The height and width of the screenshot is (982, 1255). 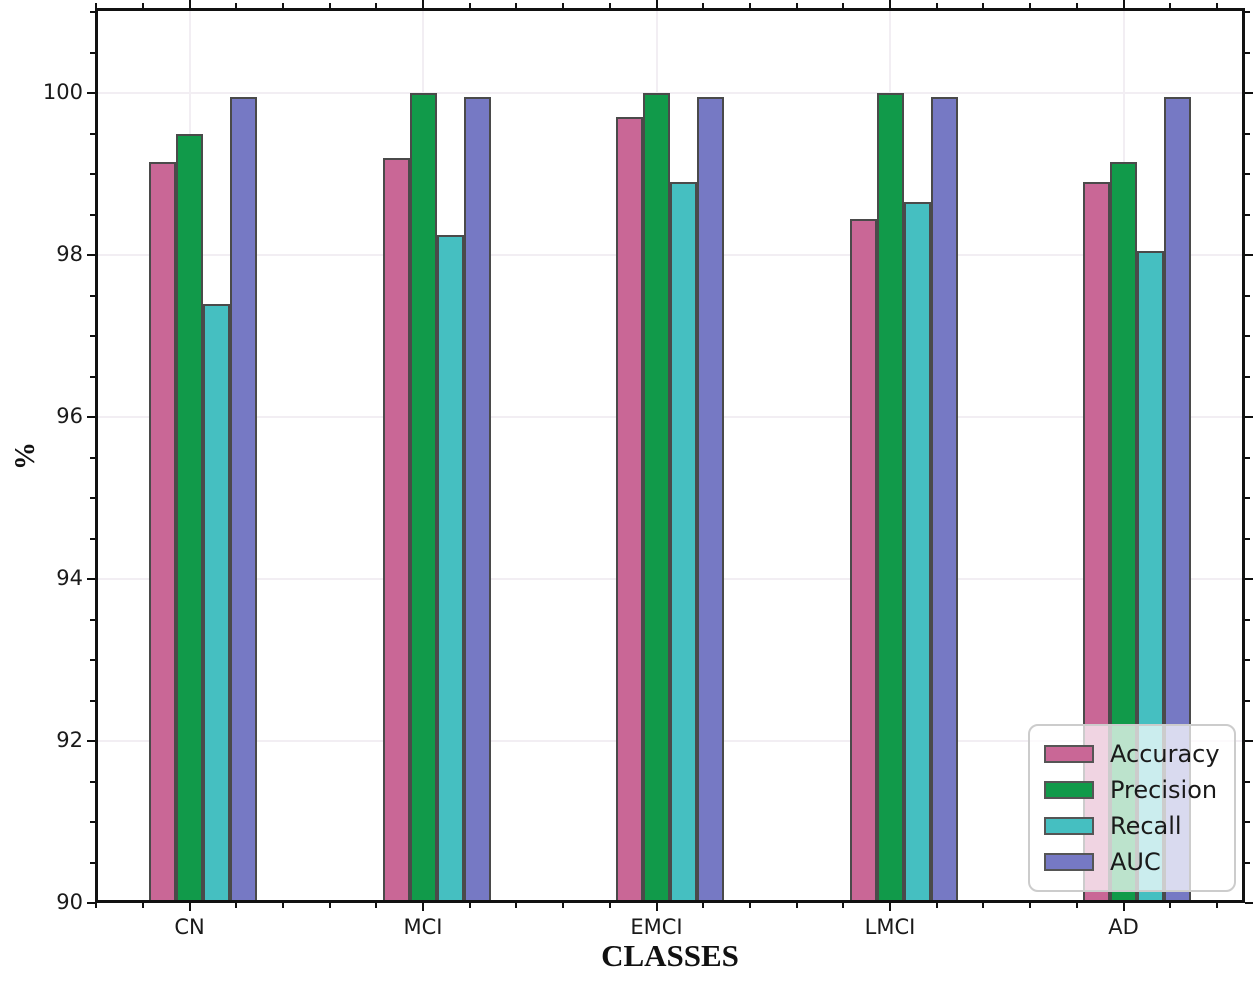 I want to click on bar-emci-recall, so click(x=683, y=542).